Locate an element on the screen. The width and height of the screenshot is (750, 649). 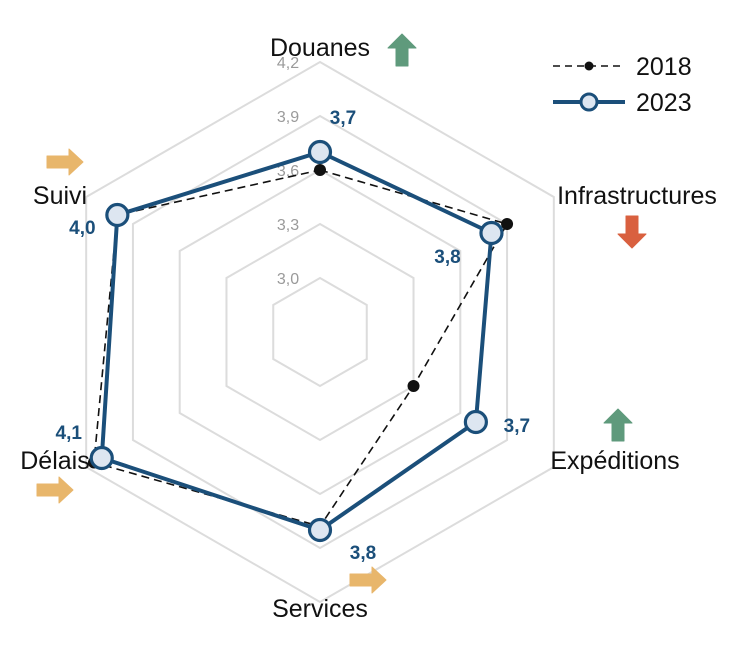
arrow-right-icon-services is located at coordinates (368, 580).